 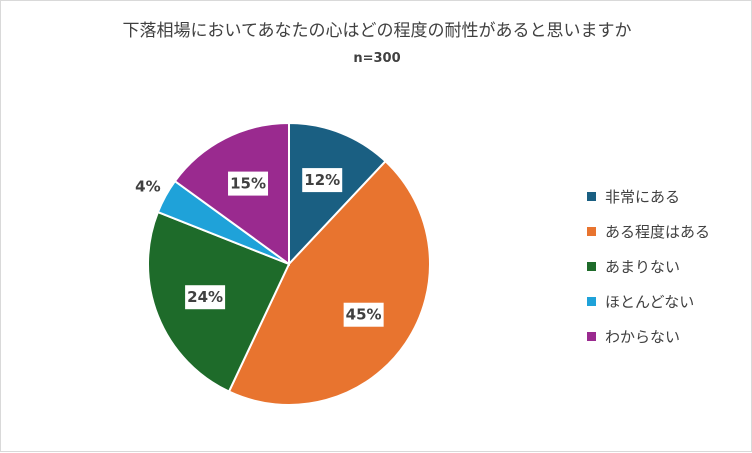 I want to click on legend-label: わからない, so click(x=643, y=337).